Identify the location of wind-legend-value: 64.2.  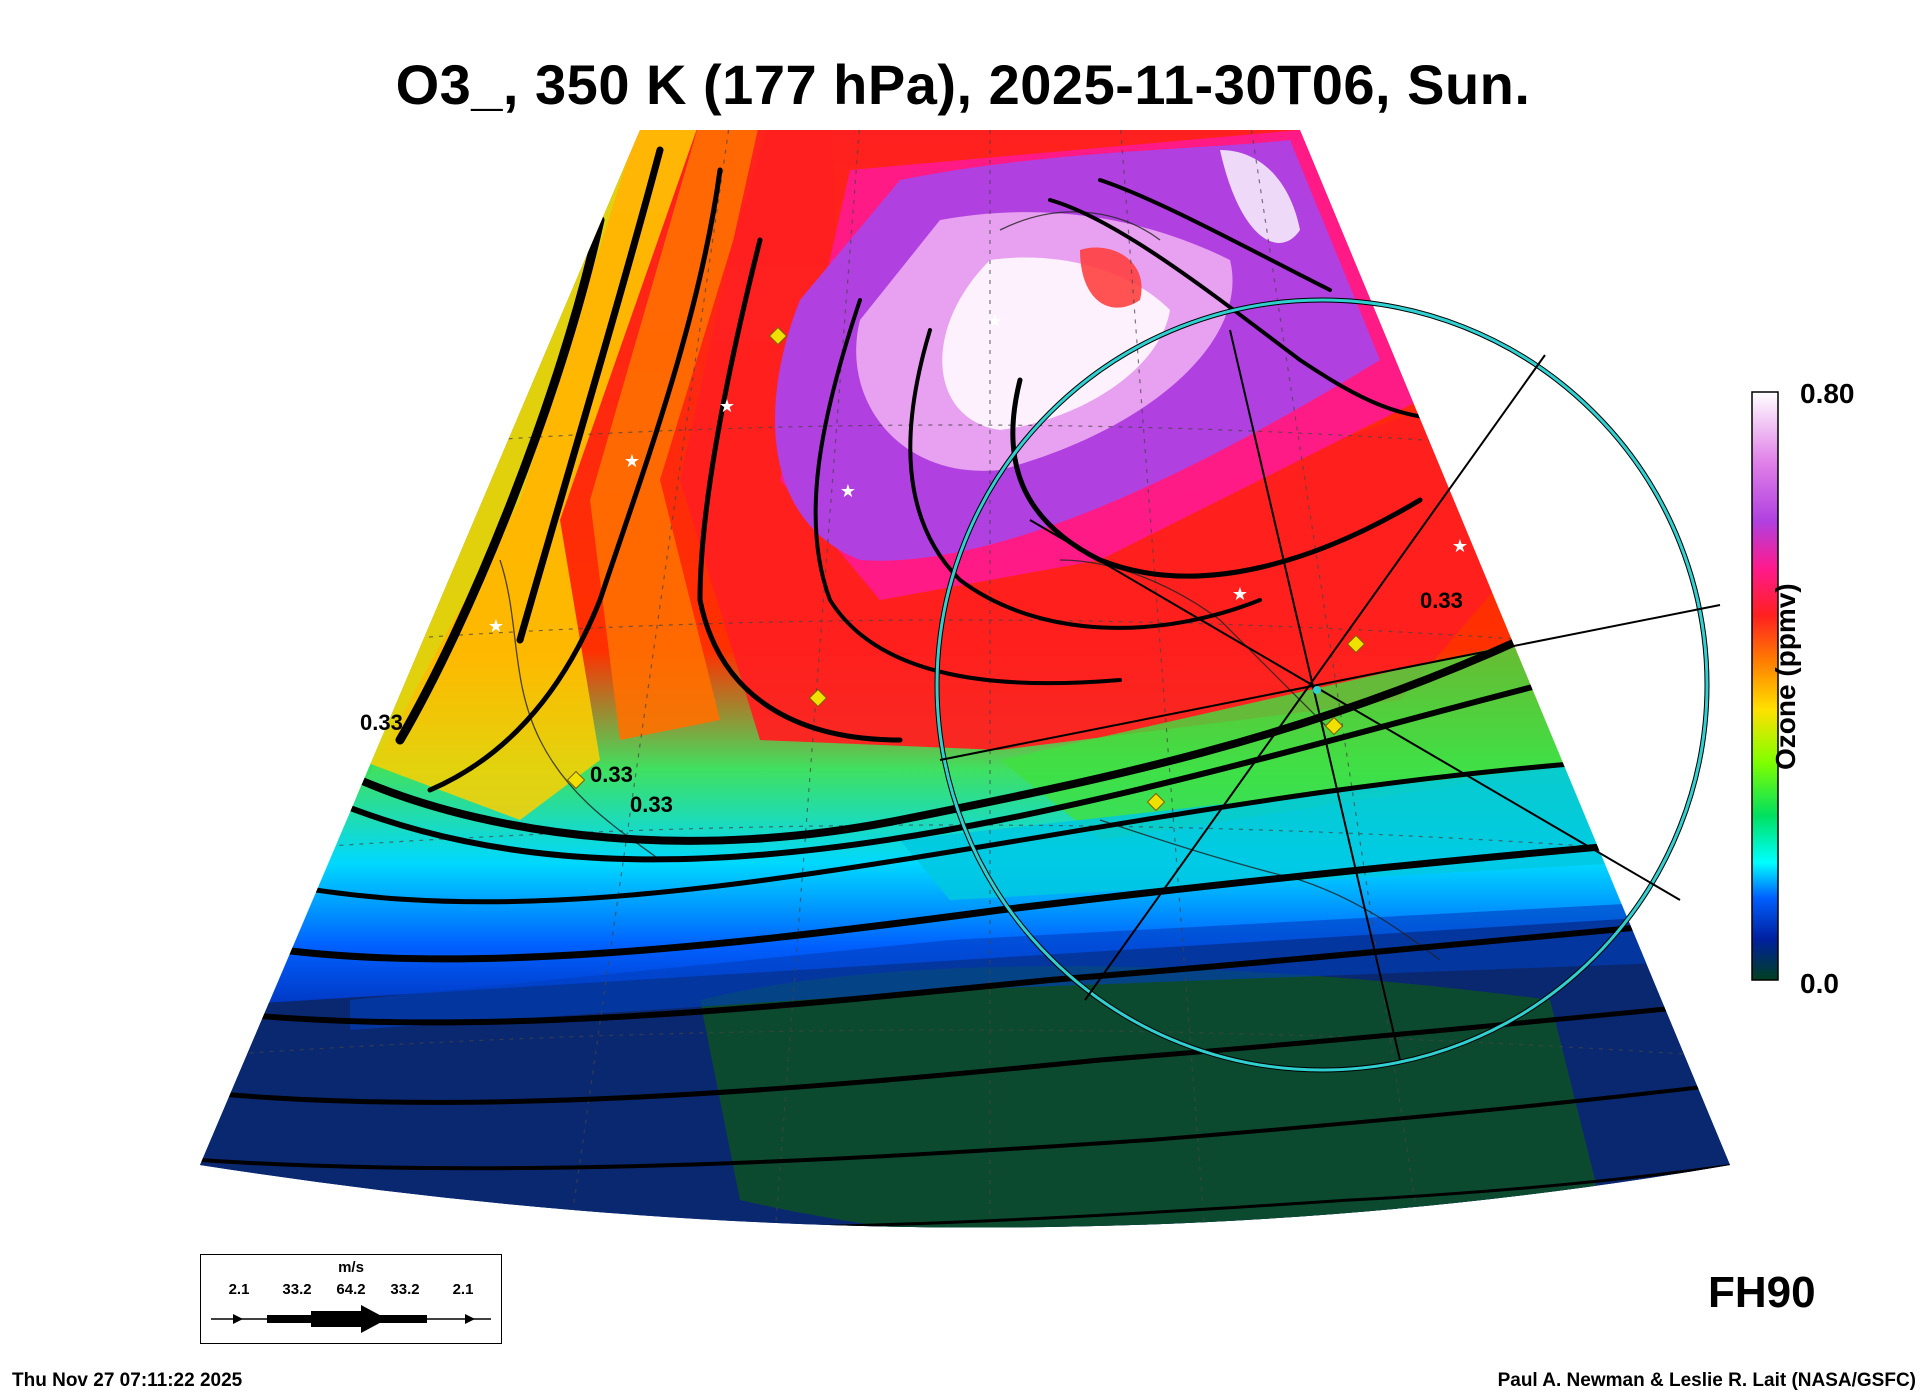
(351, 1289).